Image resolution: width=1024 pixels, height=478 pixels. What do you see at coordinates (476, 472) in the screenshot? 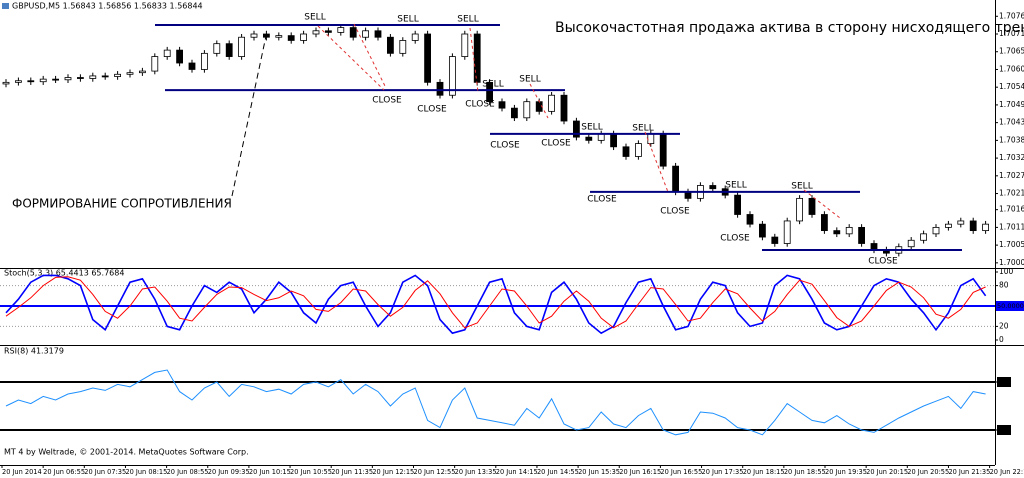
I see `time-label: 20 Jun 13:35` at bounding box center [476, 472].